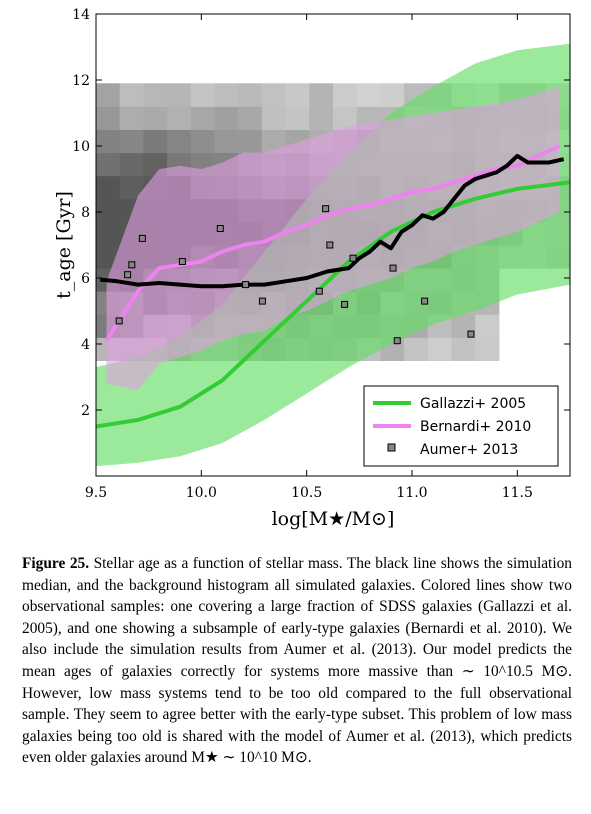 Image resolution: width=591 pixels, height=814 pixels. Describe the element at coordinates (64, 245) in the screenshot. I see `y-axis-title: t_age [Gyr]` at that location.